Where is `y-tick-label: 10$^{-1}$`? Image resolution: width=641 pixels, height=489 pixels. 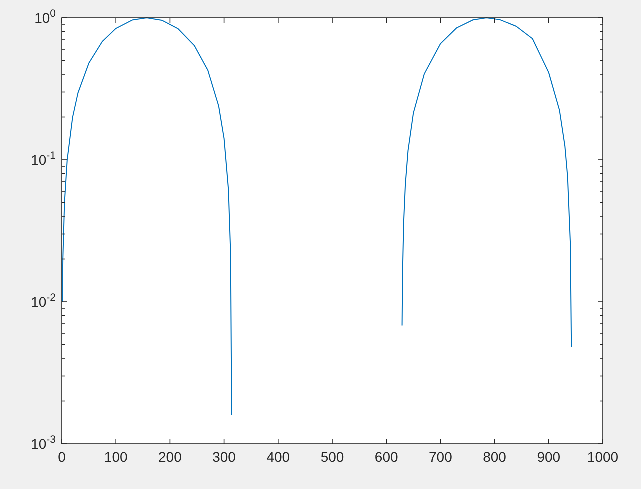 y-tick-label: 10$^{-1}$ is located at coordinates (43, 159).